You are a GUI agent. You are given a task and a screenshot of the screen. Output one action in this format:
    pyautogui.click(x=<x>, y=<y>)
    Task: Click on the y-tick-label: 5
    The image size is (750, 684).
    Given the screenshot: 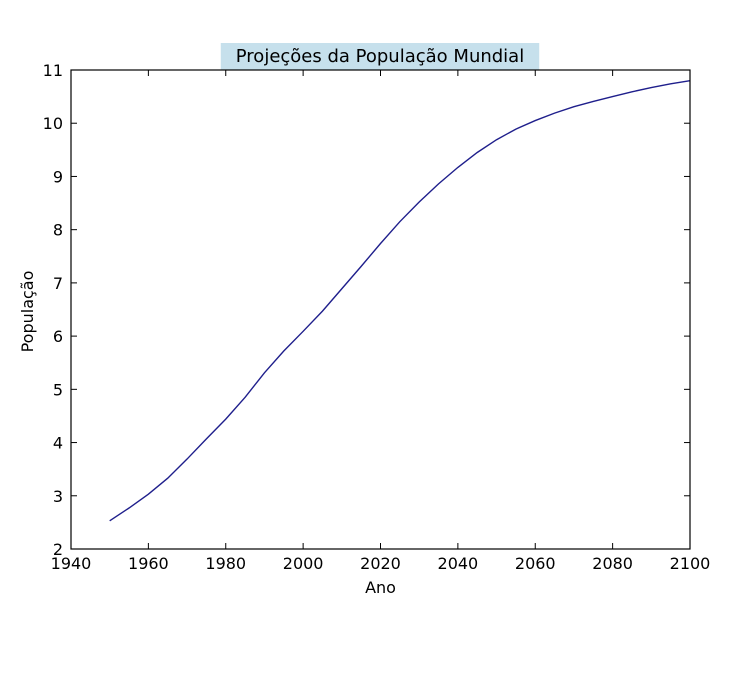 What is the action you would take?
    pyautogui.click(x=58, y=389)
    